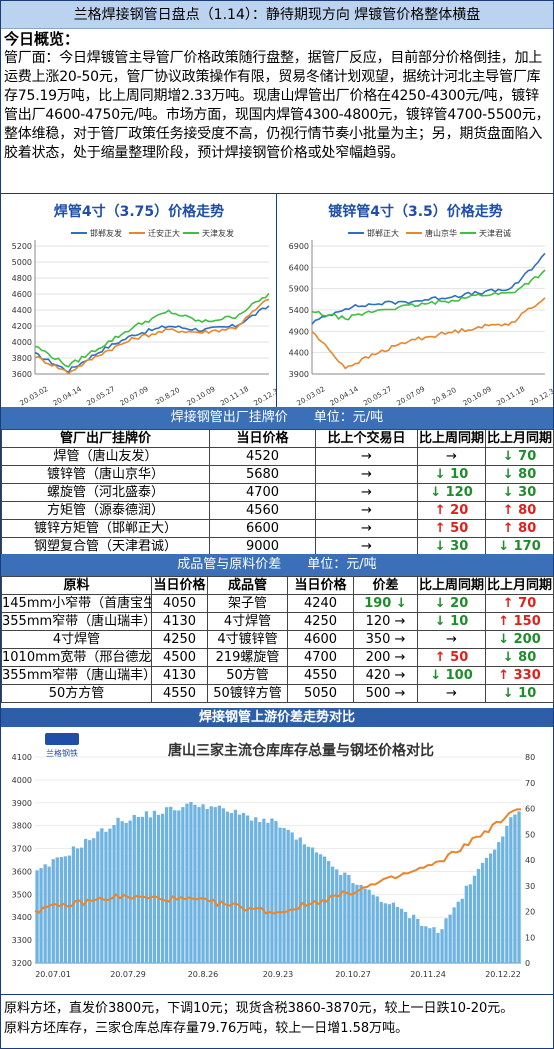 The height and width of the screenshot is (1049, 554). Describe the element at coordinates (134, 396) in the screenshot. I see `x-tick-label: 20.07.09` at that location.